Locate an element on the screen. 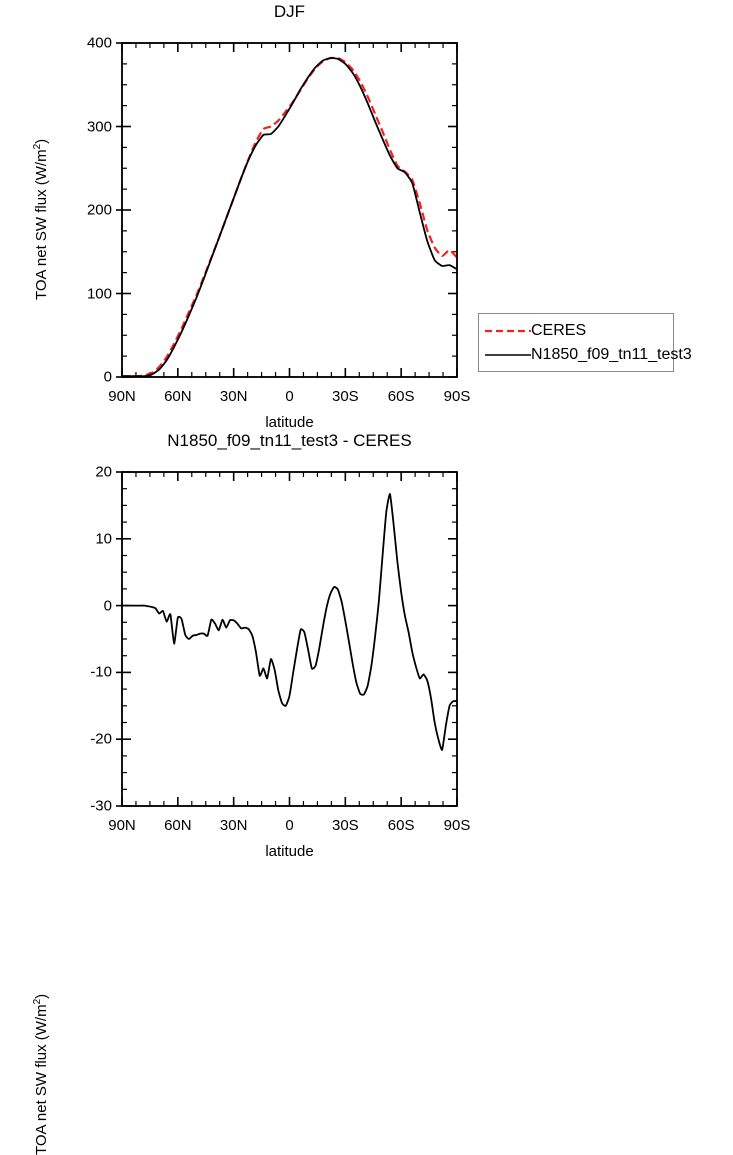 The width and height of the screenshot is (733, 1155). top-panel-title: DJF is located at coordinates (289, 11).